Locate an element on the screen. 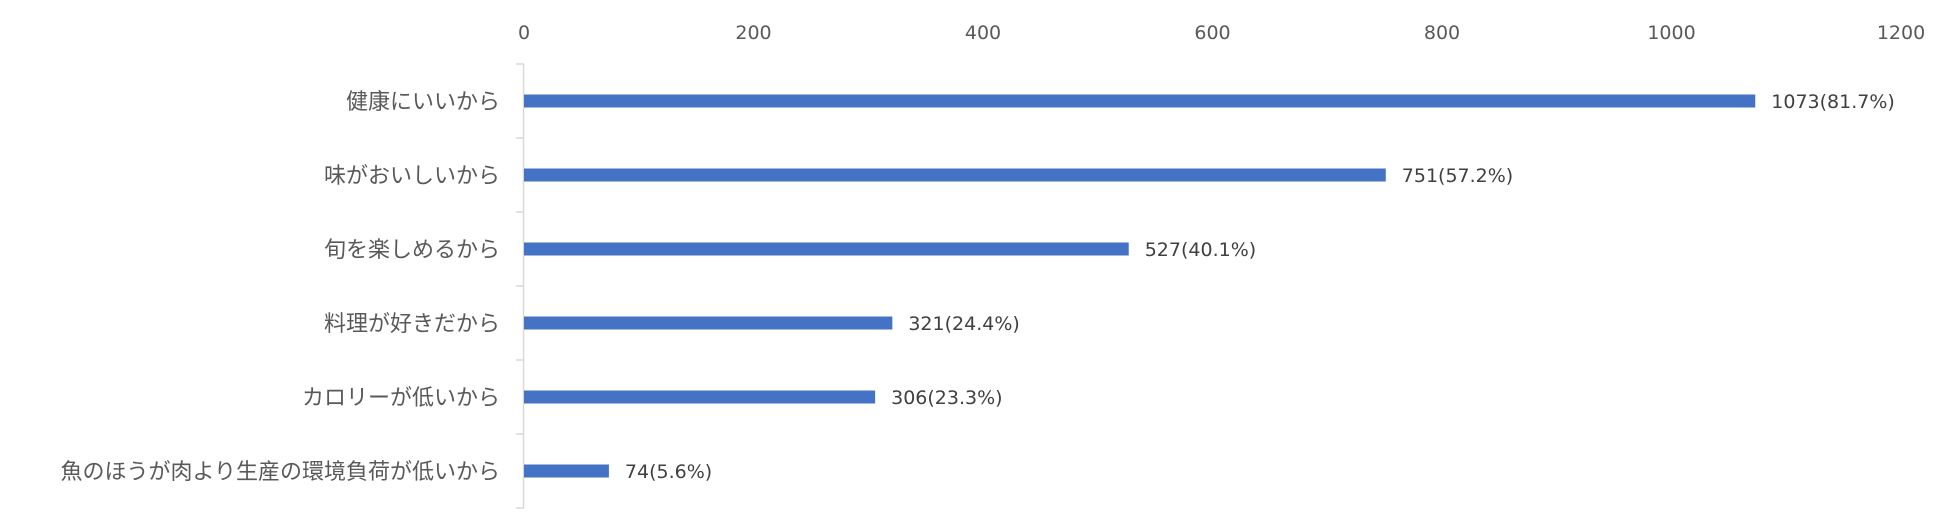 The image size is (1950, 529). category-label: 料理が好きだから is located at coordinates (412, 324).